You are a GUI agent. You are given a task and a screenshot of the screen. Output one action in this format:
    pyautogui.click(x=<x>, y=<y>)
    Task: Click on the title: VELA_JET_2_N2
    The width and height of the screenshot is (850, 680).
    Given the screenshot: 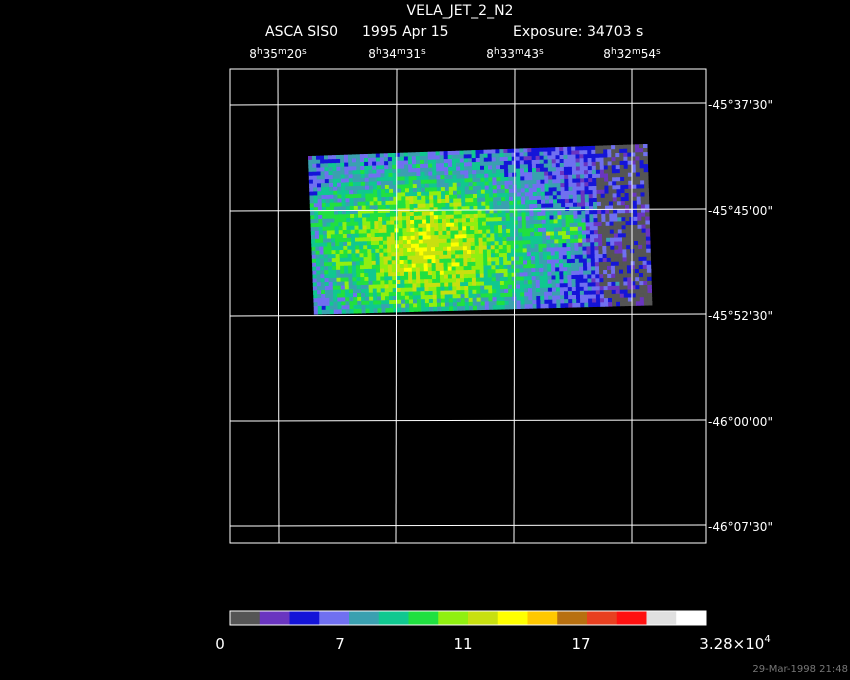 What is the action you would take?
    pyautogui.click(x=460, y=11)
    